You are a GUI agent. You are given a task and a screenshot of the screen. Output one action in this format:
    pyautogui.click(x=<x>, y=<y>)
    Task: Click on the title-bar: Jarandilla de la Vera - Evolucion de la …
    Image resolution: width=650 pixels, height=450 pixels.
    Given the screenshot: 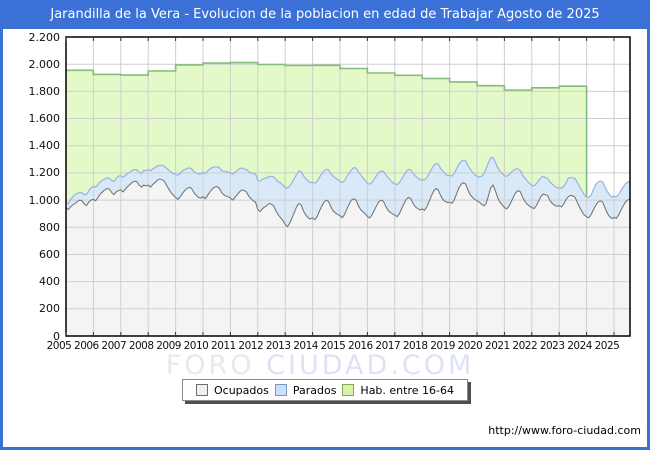 What is the action you would take?
    pyautogui.click(x=325, y=14)
    